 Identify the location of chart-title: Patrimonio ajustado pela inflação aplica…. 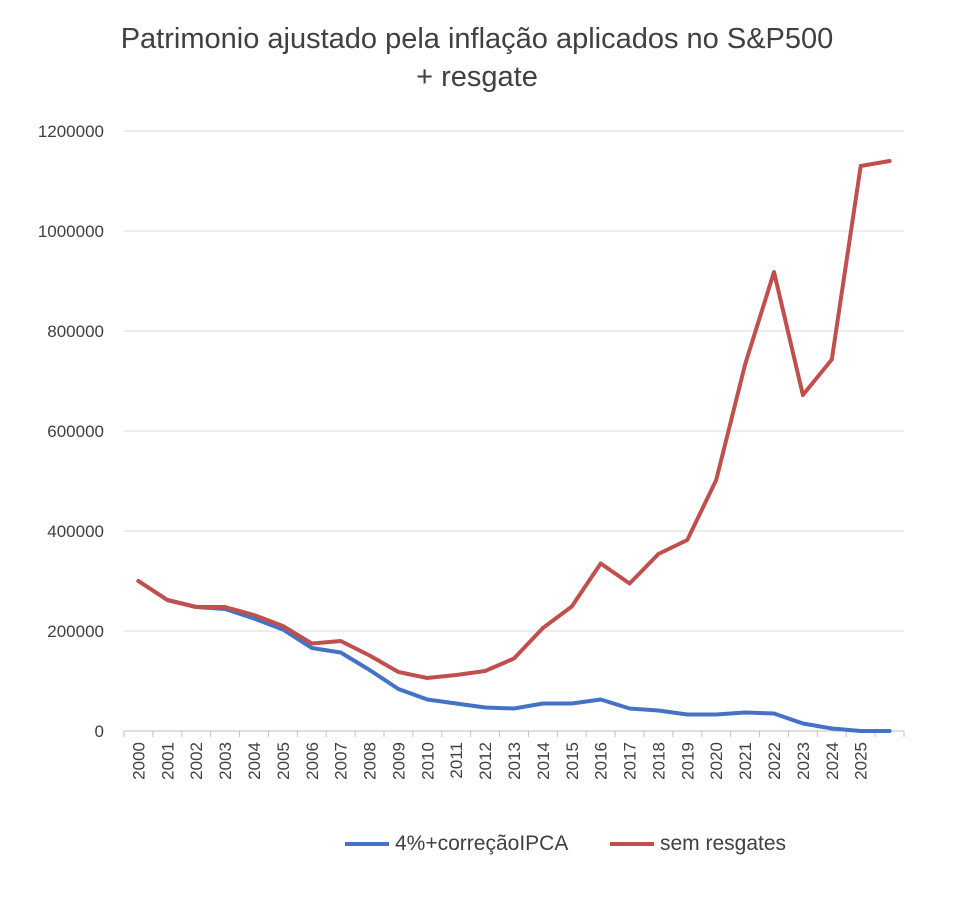
(477, 58).